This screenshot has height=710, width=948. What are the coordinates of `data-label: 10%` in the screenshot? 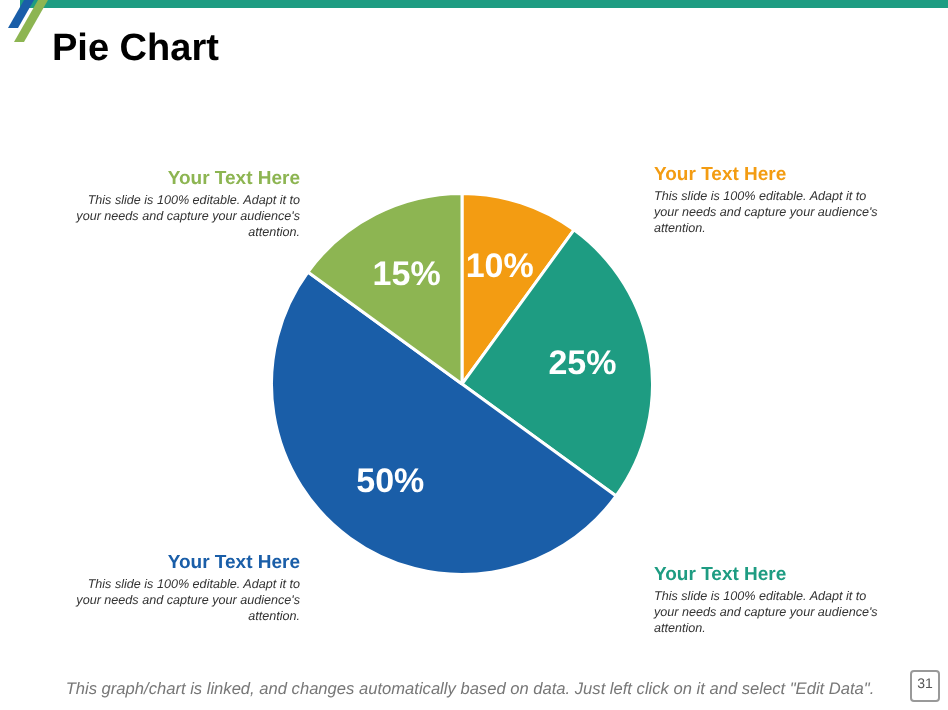 It's located at (499, 266).